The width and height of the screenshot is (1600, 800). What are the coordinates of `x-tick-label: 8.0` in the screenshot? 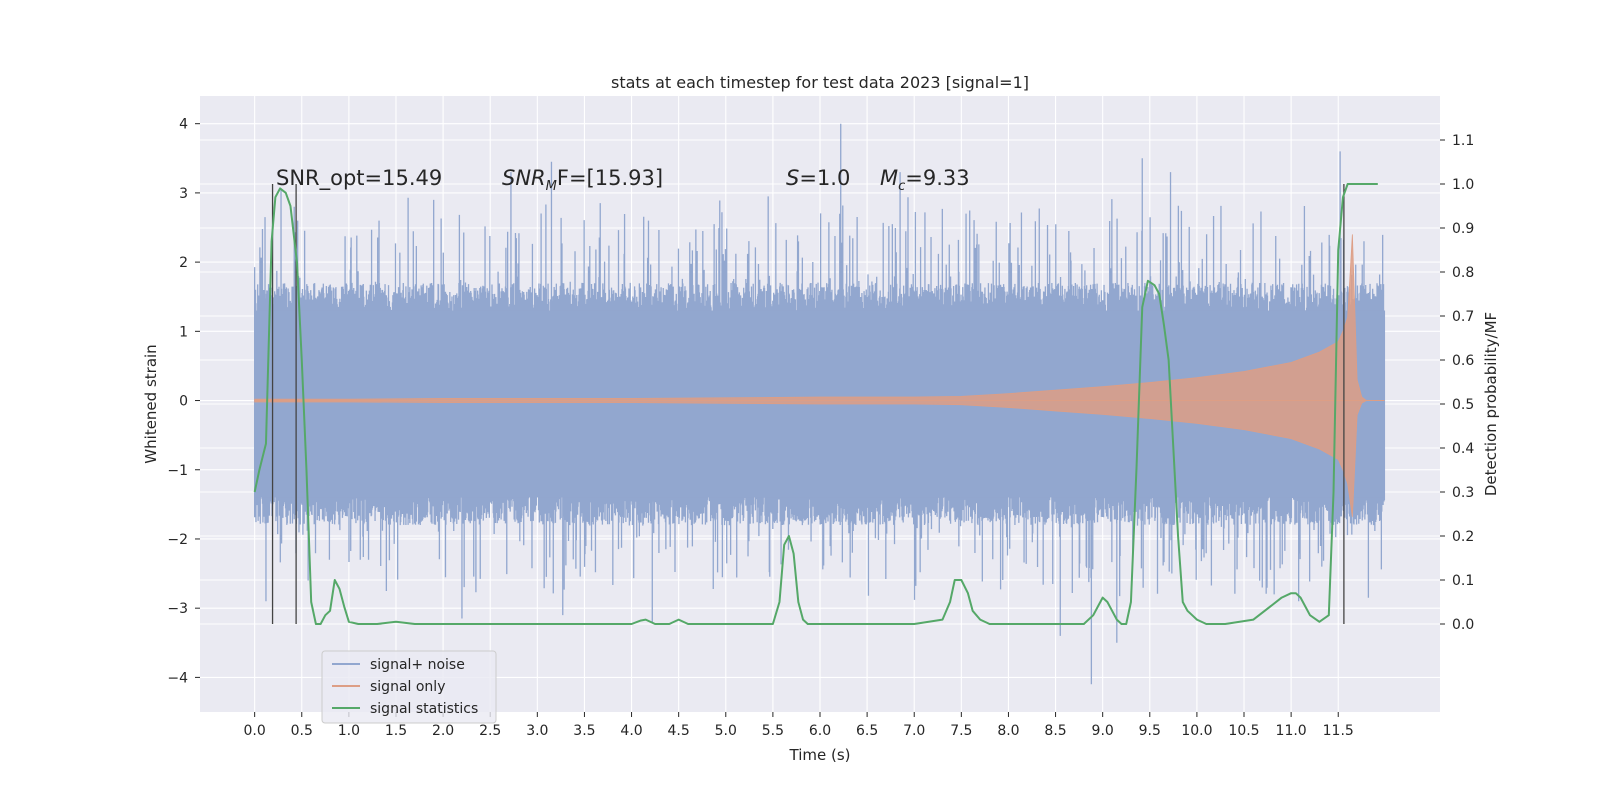 It's located at (1008, 731).